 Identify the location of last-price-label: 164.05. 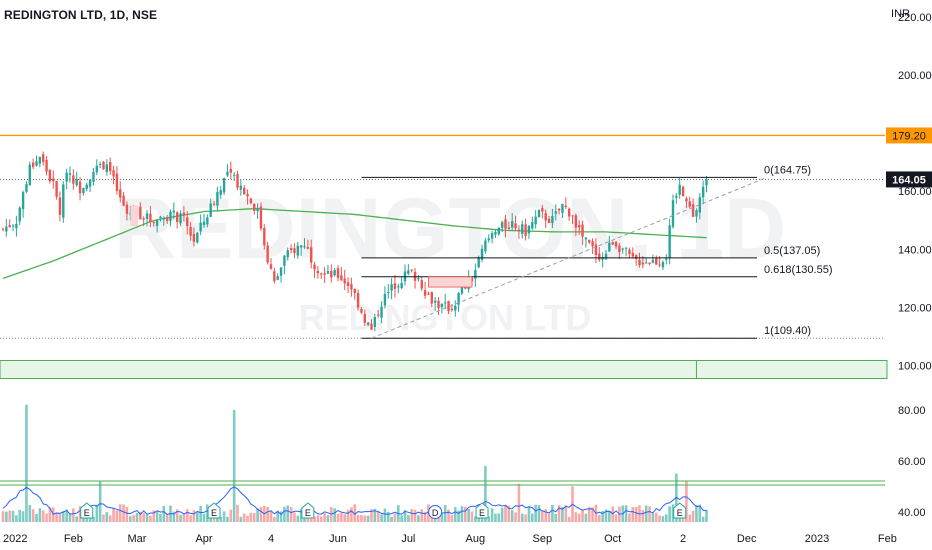
(909, 180).